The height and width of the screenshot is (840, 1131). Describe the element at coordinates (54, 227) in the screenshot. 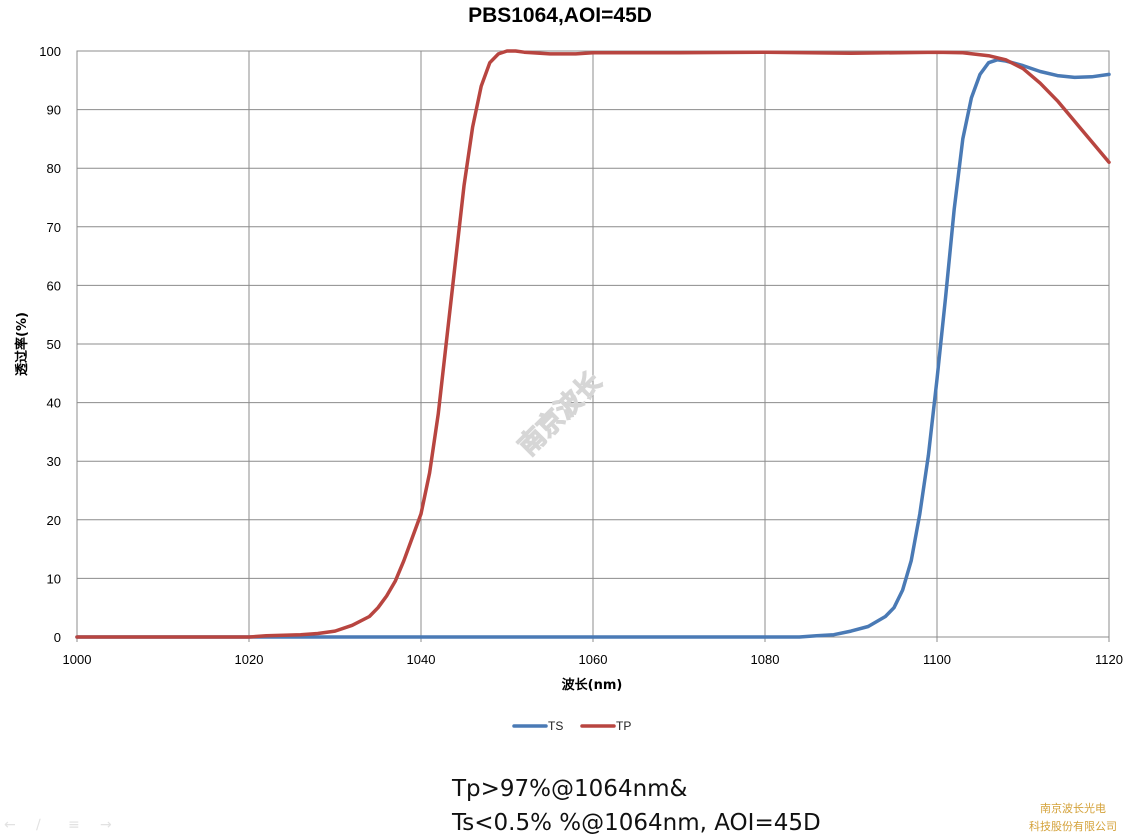

I see `y-tick-label: 70` at that location.